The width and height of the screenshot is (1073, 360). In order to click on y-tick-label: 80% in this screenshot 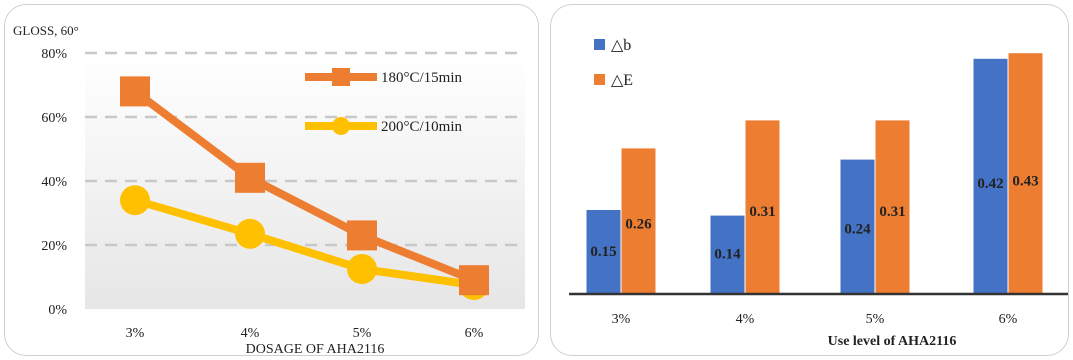, I will do `click(54, 54)`.